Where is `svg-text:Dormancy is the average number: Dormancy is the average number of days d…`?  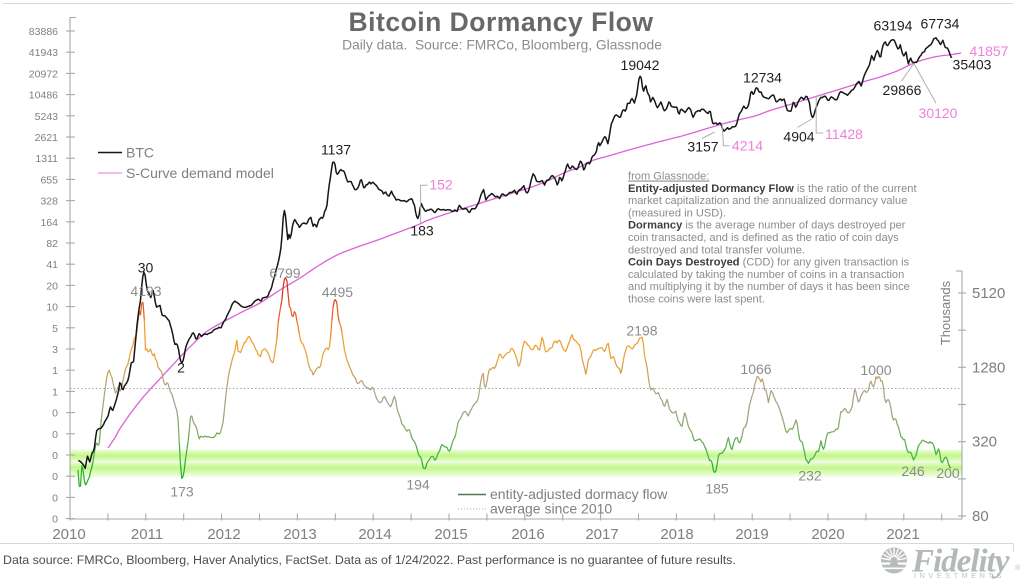 svg-text:Dormancy is the average number: Dormancy is the average number of days d… is located at coordinates (767, 226).